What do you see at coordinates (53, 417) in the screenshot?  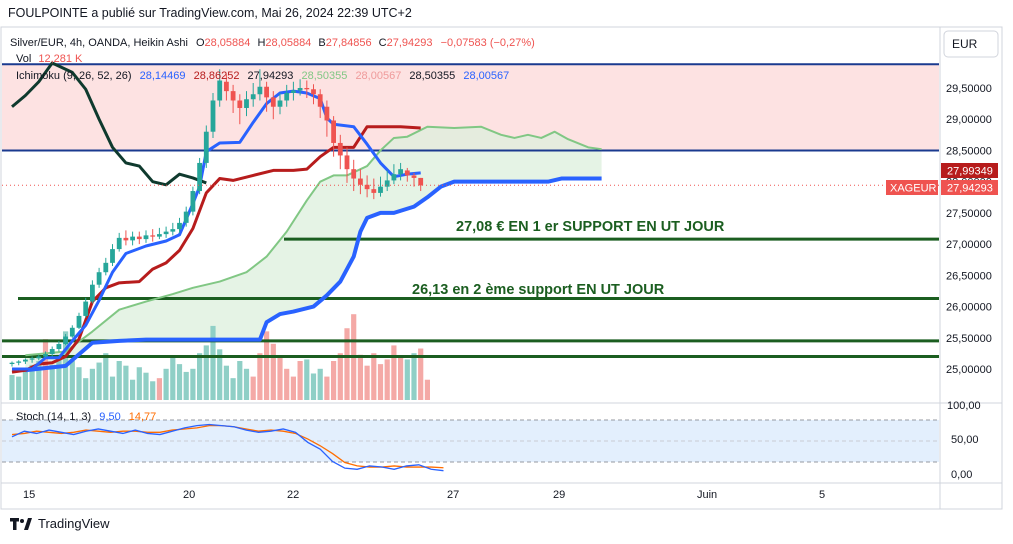 I see `stoch-label: Stoch (14, 1, 3)` at bounding box center [53, 417].